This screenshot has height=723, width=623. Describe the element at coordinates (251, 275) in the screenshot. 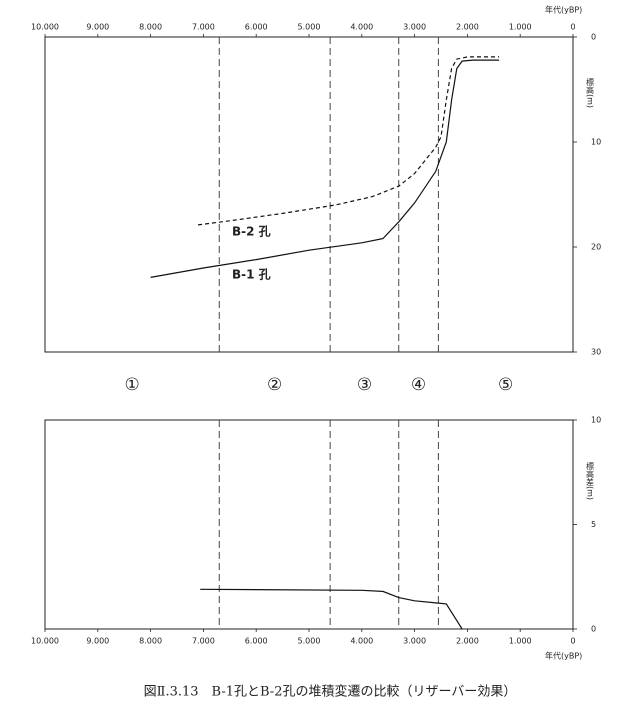

I see `series-label: B-1 孔` at that location.